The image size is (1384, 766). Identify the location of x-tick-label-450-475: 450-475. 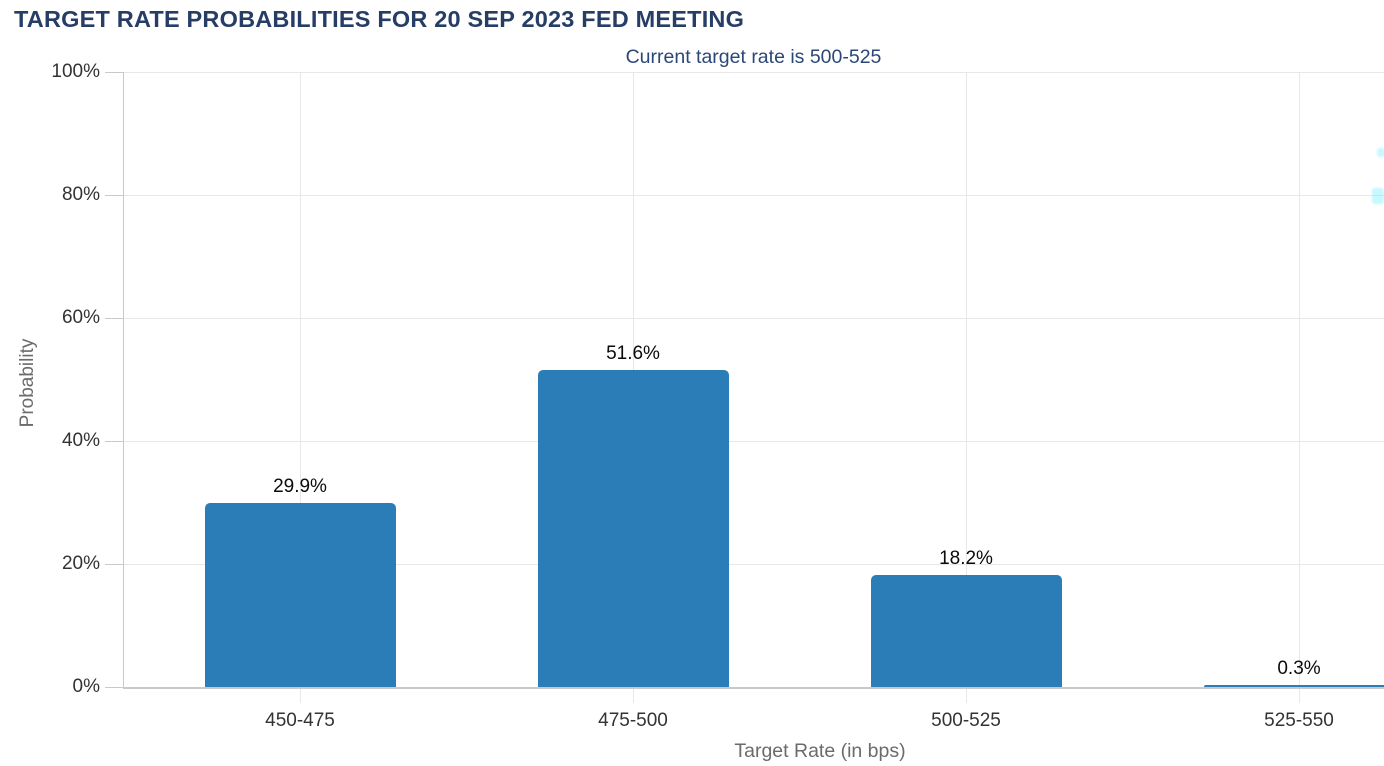
(300, 720).